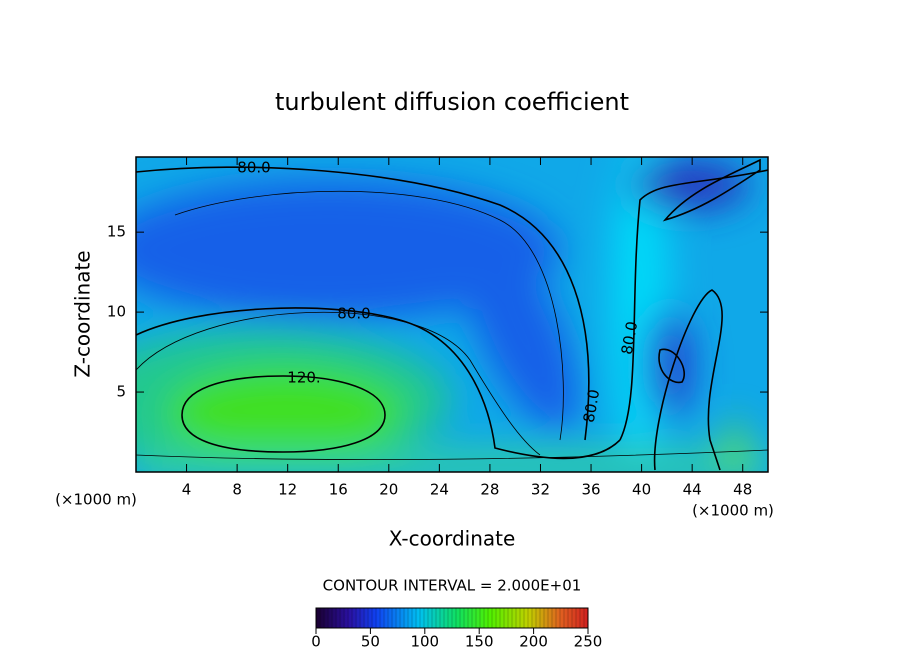  I want to click on x-tick-label: 8, so click(237, 490).